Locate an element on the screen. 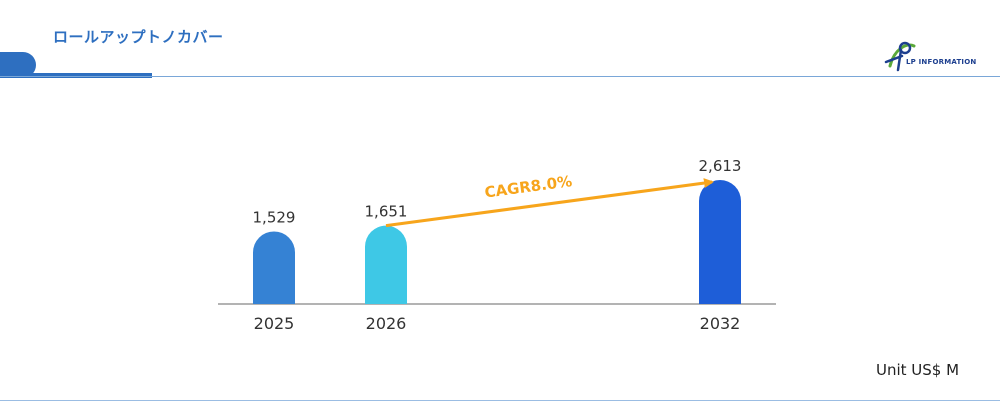 This screenshot has width=1000, height=414. bar-2025 is located at coordinates (274, 267).